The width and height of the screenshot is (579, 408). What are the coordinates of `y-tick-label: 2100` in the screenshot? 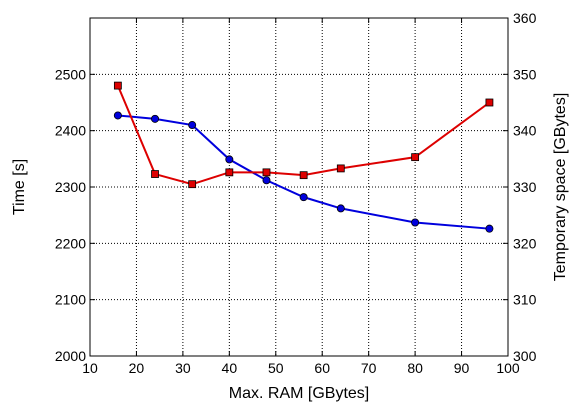 It's located at (70, 300).